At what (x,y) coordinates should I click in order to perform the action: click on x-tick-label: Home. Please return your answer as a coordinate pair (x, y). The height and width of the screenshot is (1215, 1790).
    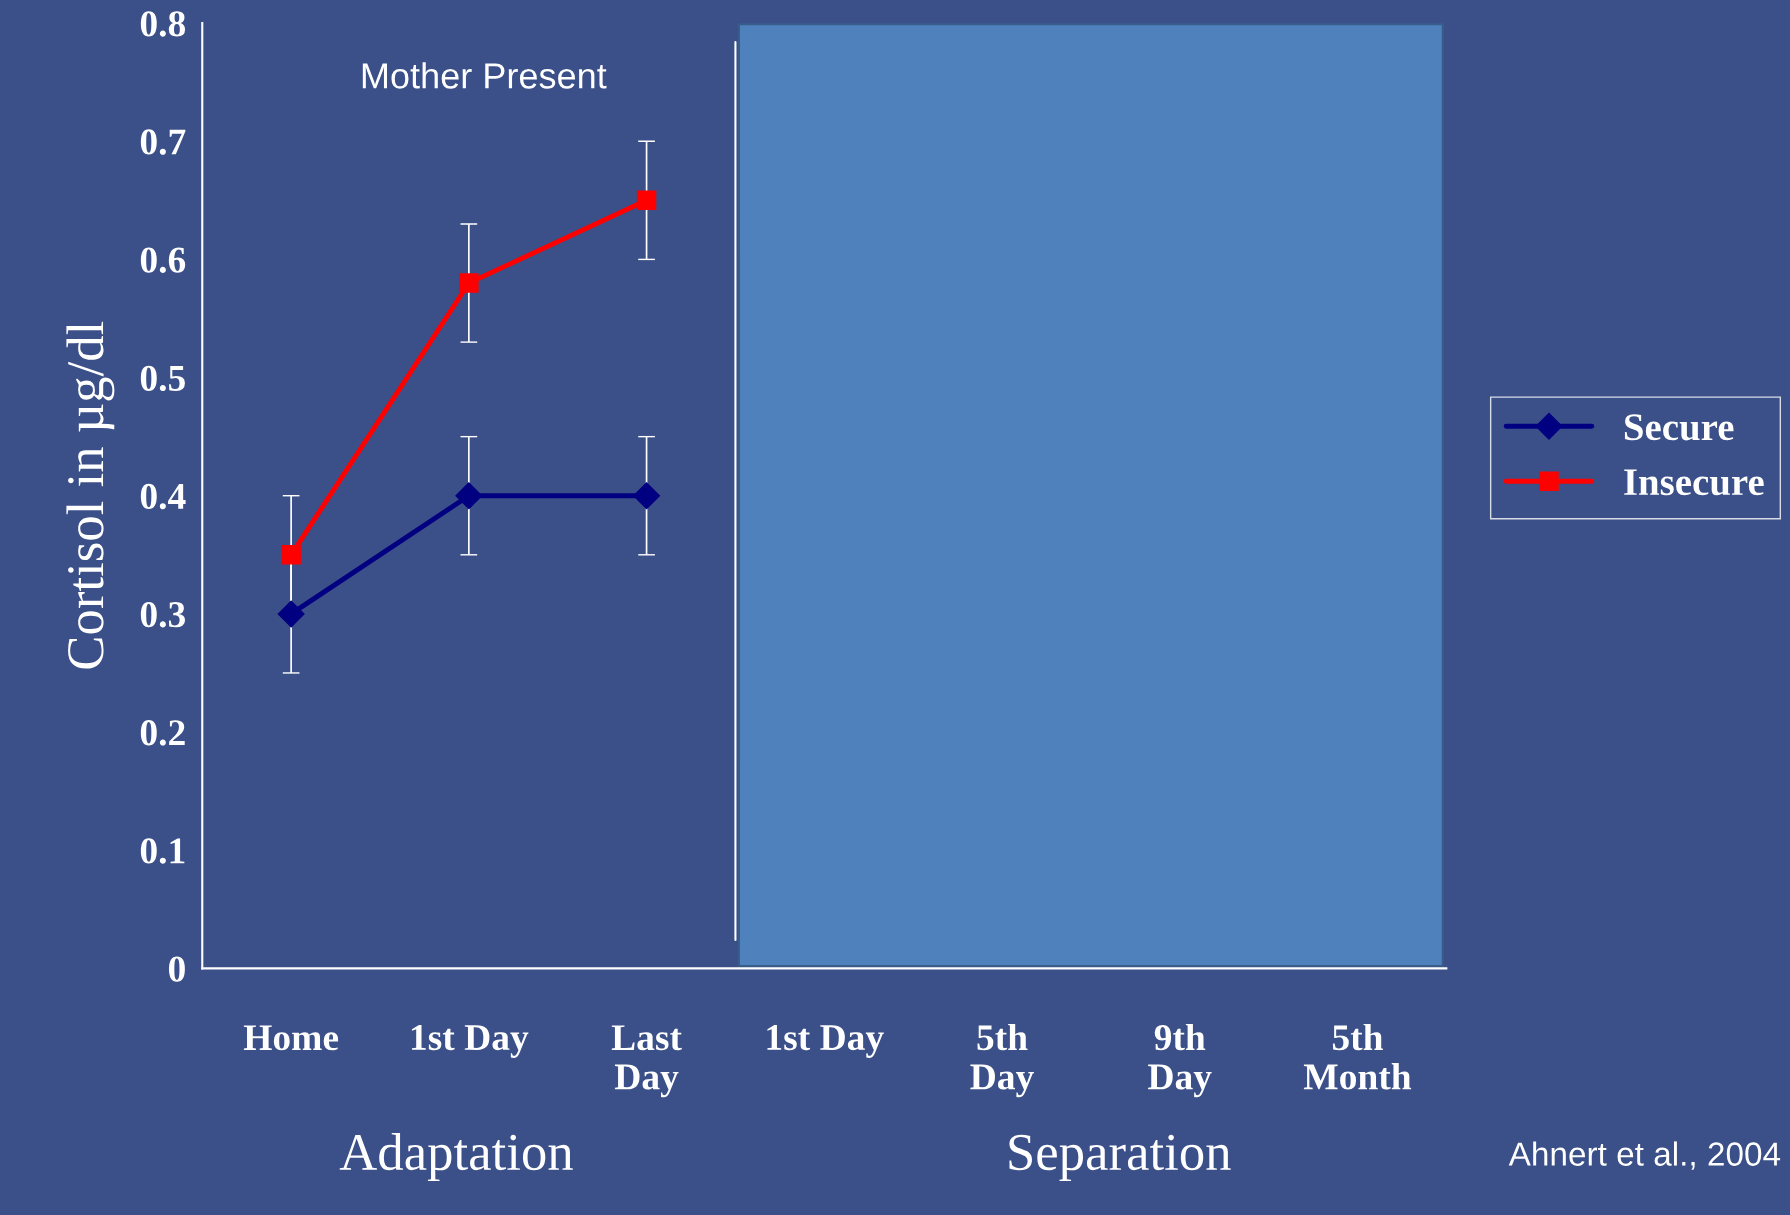
    Looking at the image, I should click on (291, 1038).